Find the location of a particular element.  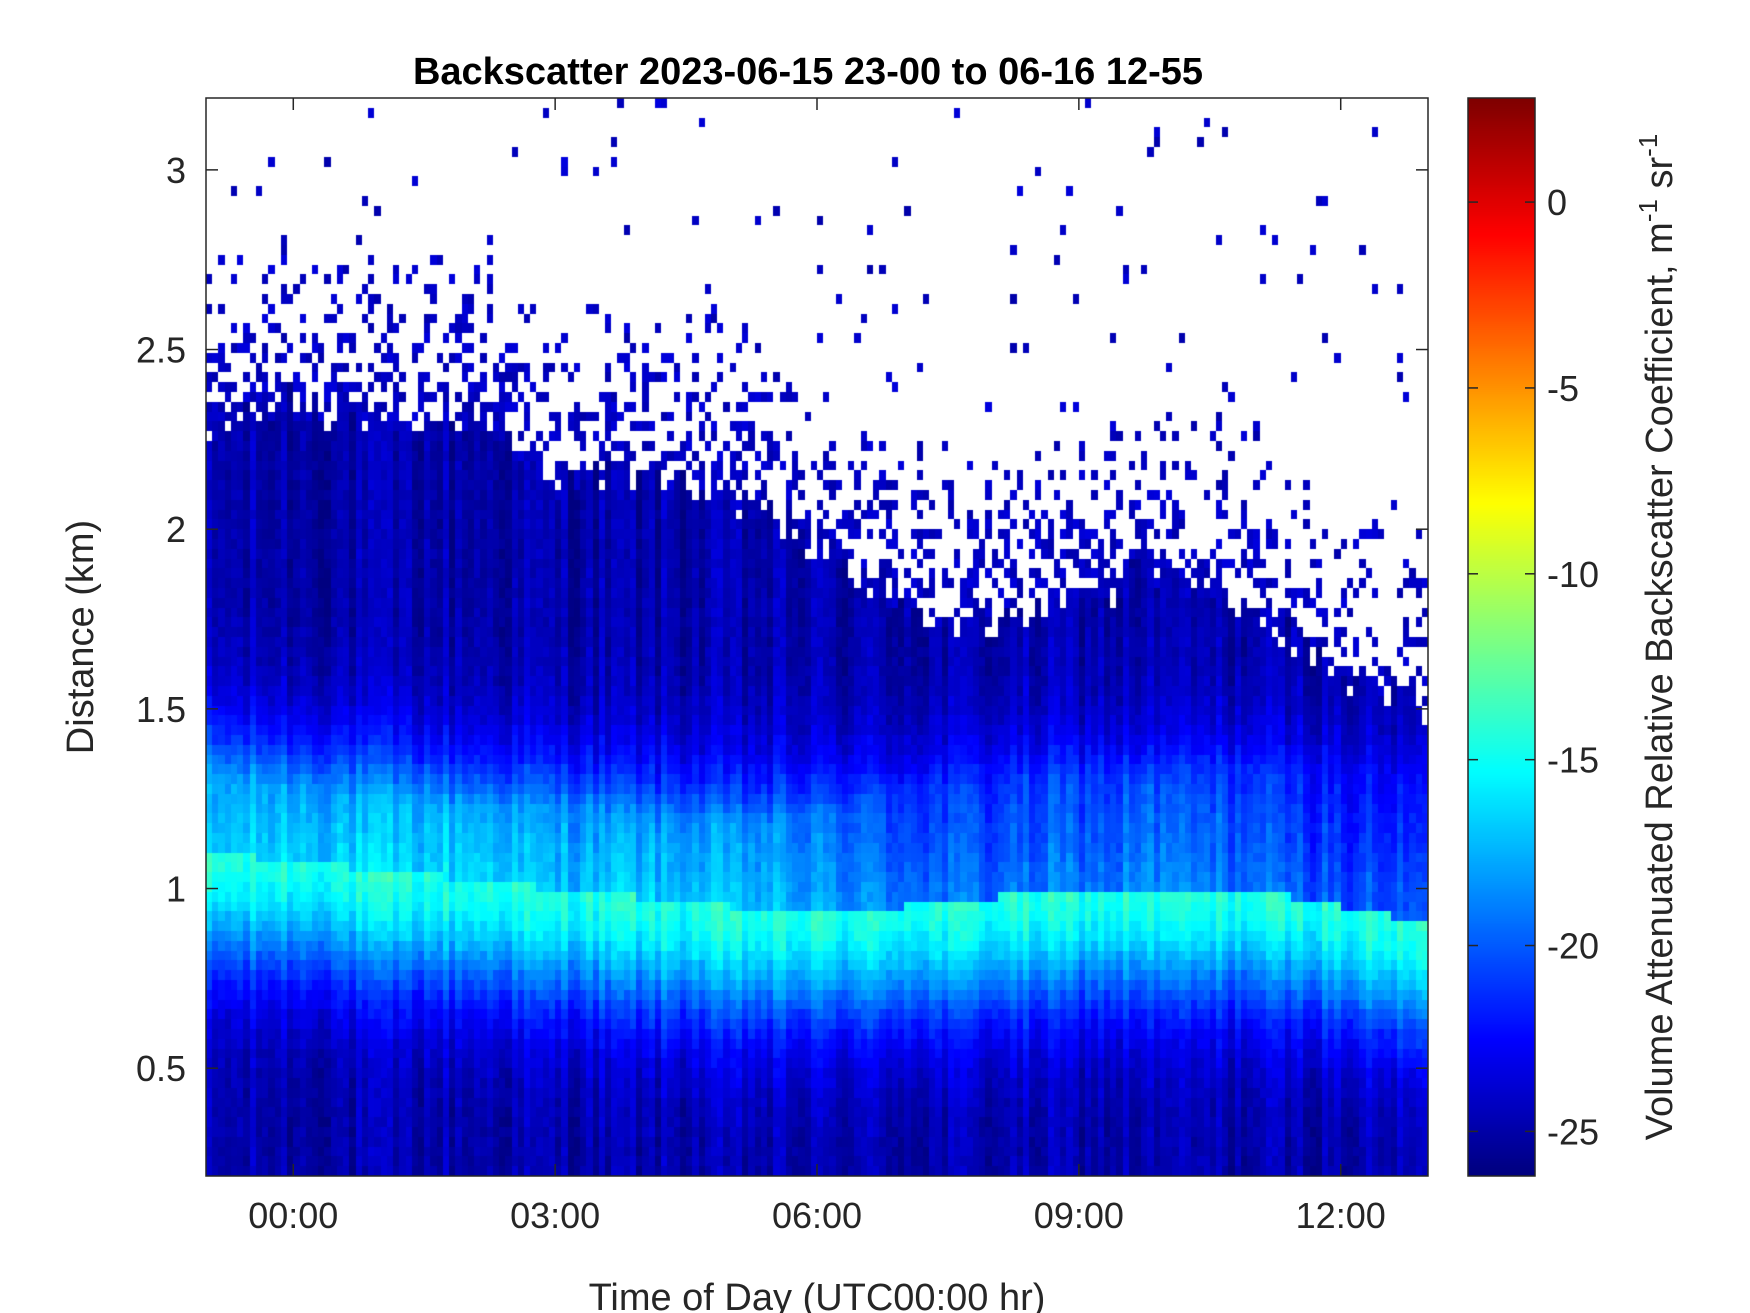

colorbar-tick-label: -15 is located at coordinates (1573, 760).